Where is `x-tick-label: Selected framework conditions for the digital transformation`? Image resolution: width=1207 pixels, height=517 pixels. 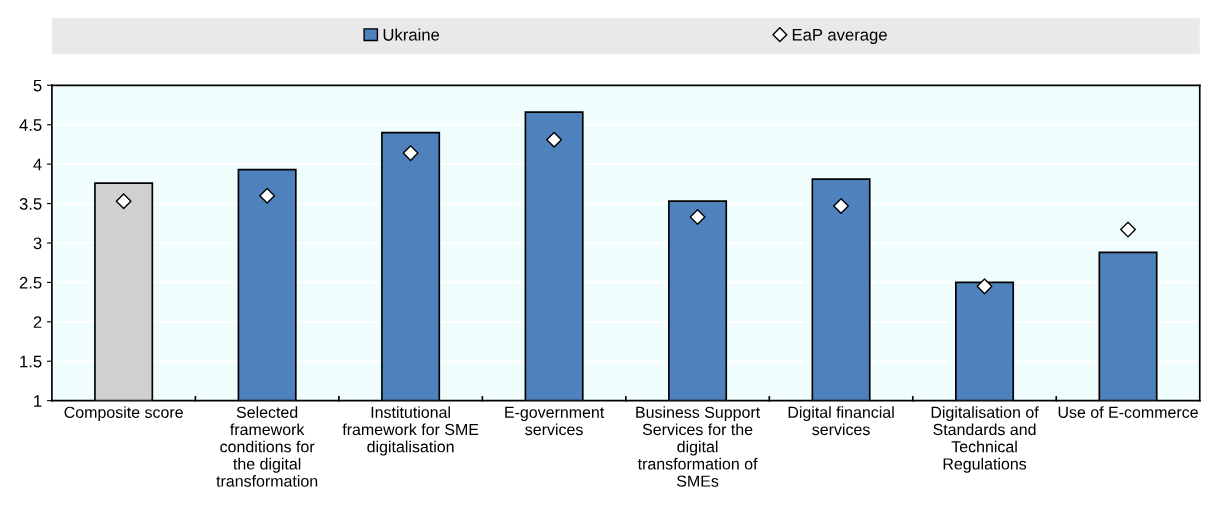 x-tick-label: Selected framework conditions for the digital transformation is located at coordinates (267, 446).